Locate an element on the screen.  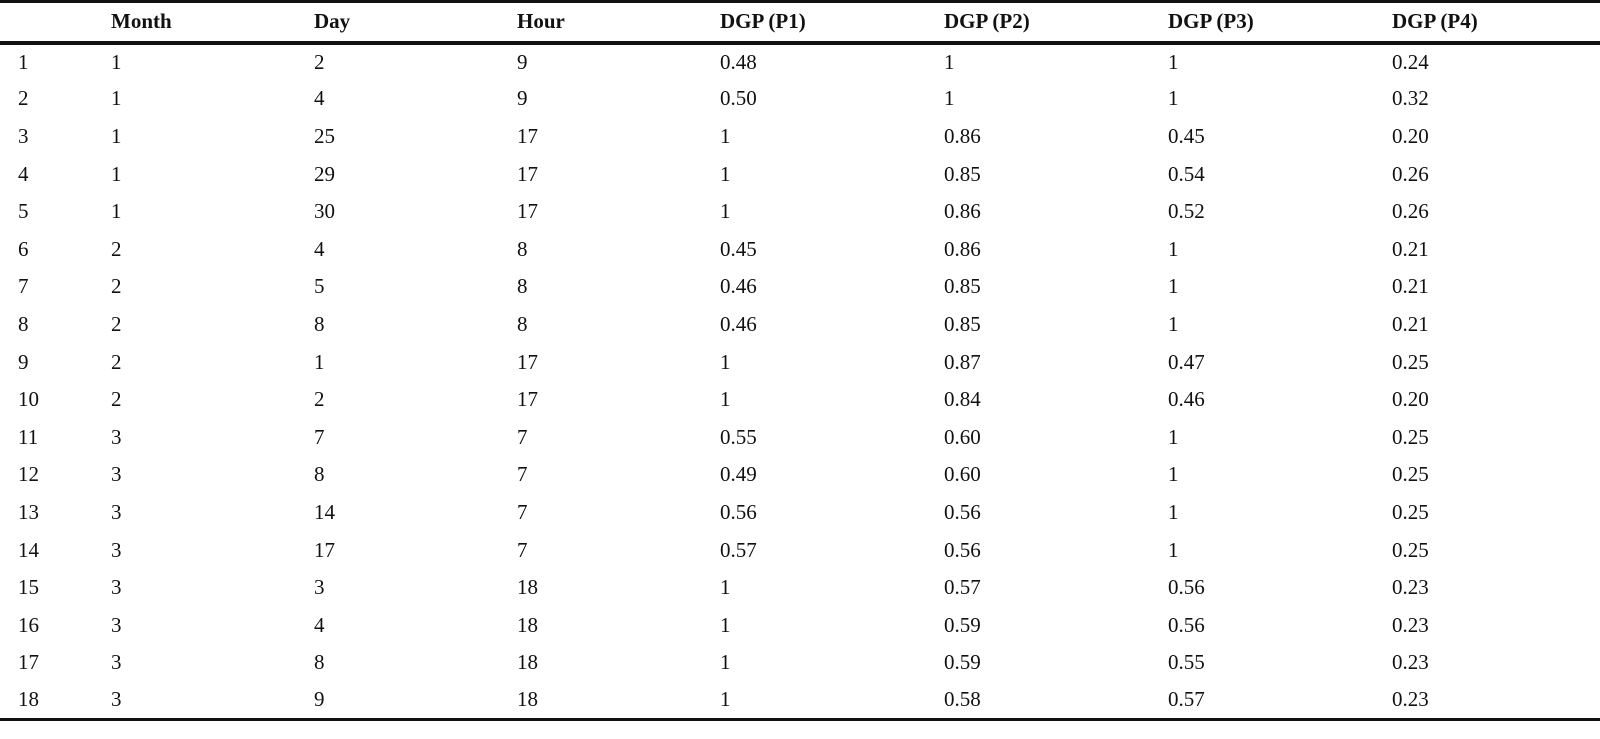
table-row: 18 3 9 18 1 0.58 0.57 0.23 is located at coordinates (800, 701).